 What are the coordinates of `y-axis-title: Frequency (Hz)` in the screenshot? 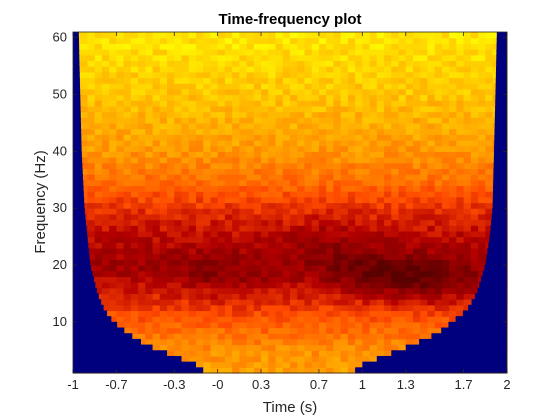 It's located at (40, 201).